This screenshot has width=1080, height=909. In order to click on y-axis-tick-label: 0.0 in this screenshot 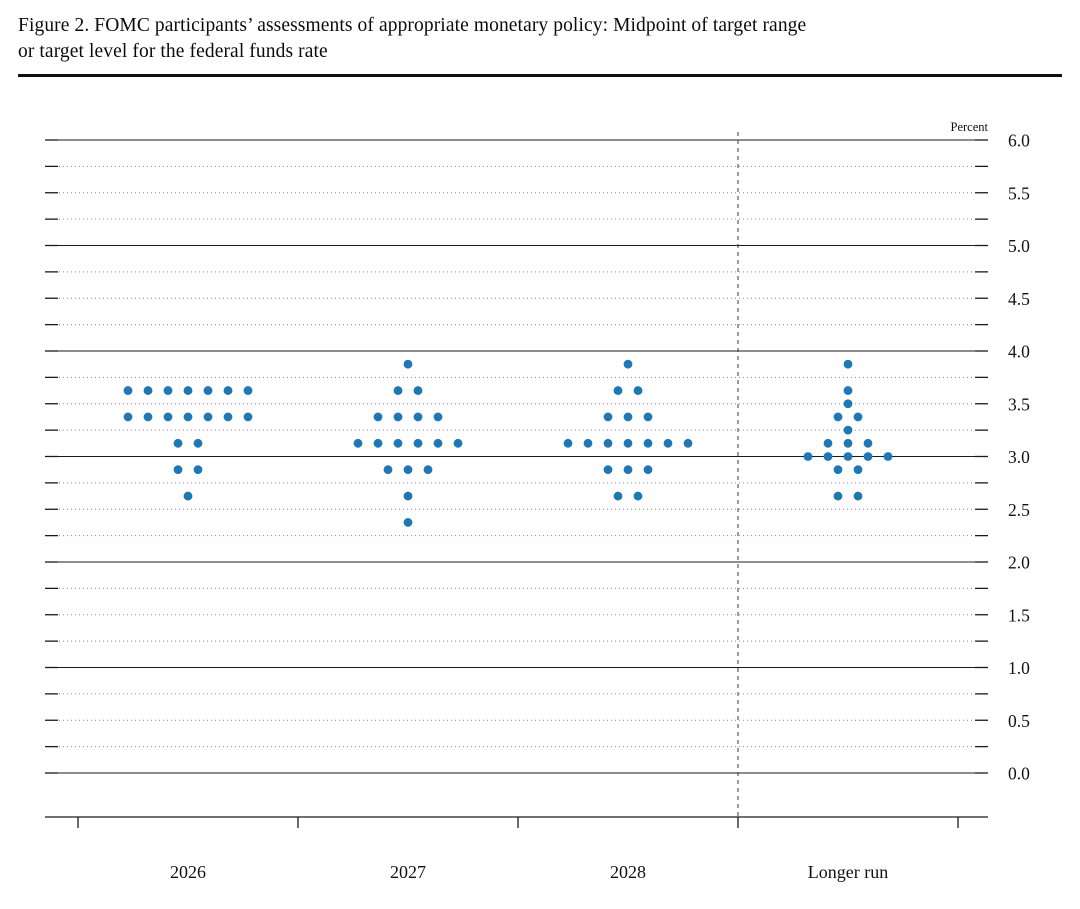, I will do `click(1019, 774)`.